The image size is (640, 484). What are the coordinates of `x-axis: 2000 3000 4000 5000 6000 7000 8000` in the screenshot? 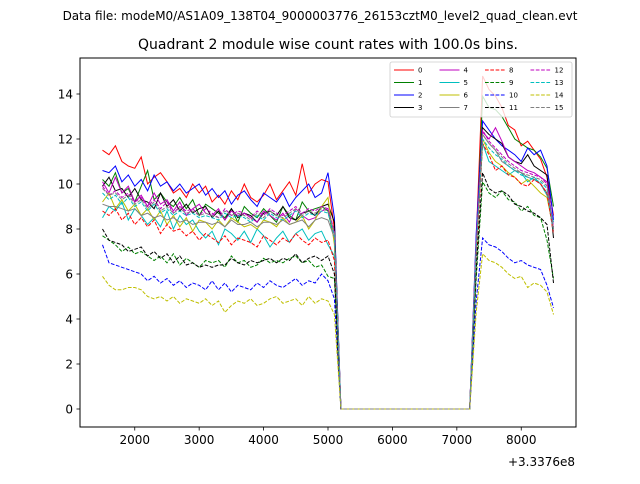 It's located at (328, 437).